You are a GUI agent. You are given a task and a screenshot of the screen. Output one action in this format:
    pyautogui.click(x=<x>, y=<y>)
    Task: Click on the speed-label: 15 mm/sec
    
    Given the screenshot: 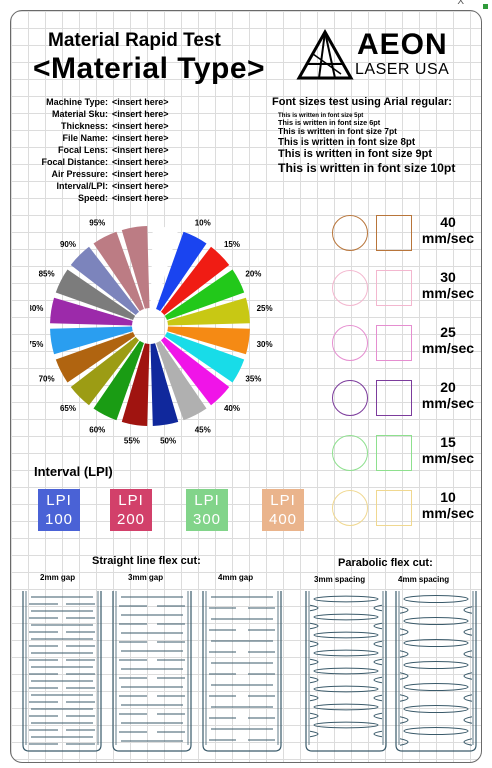 What is the action you would take?
    pyautogui.click(x=448, y=450)
    